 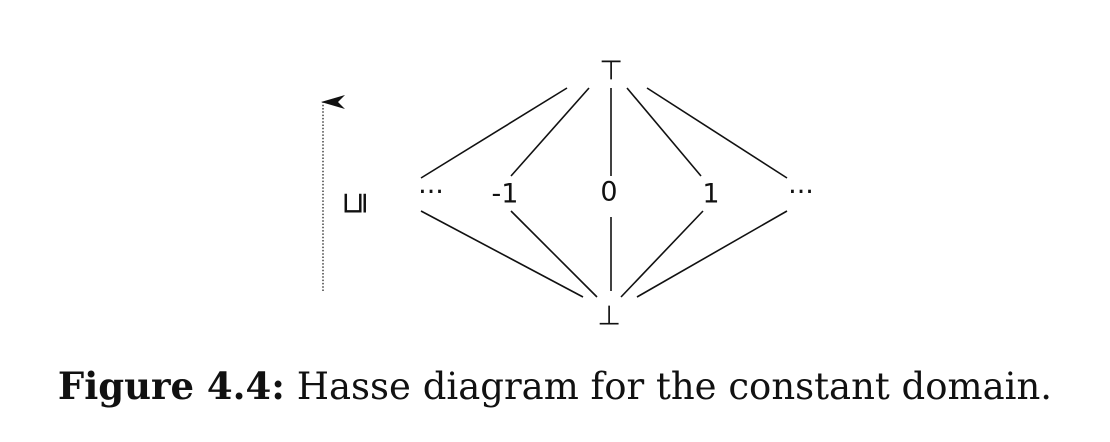 I want to click on edge-minus-one-bottom, so click(x=554, y=254).